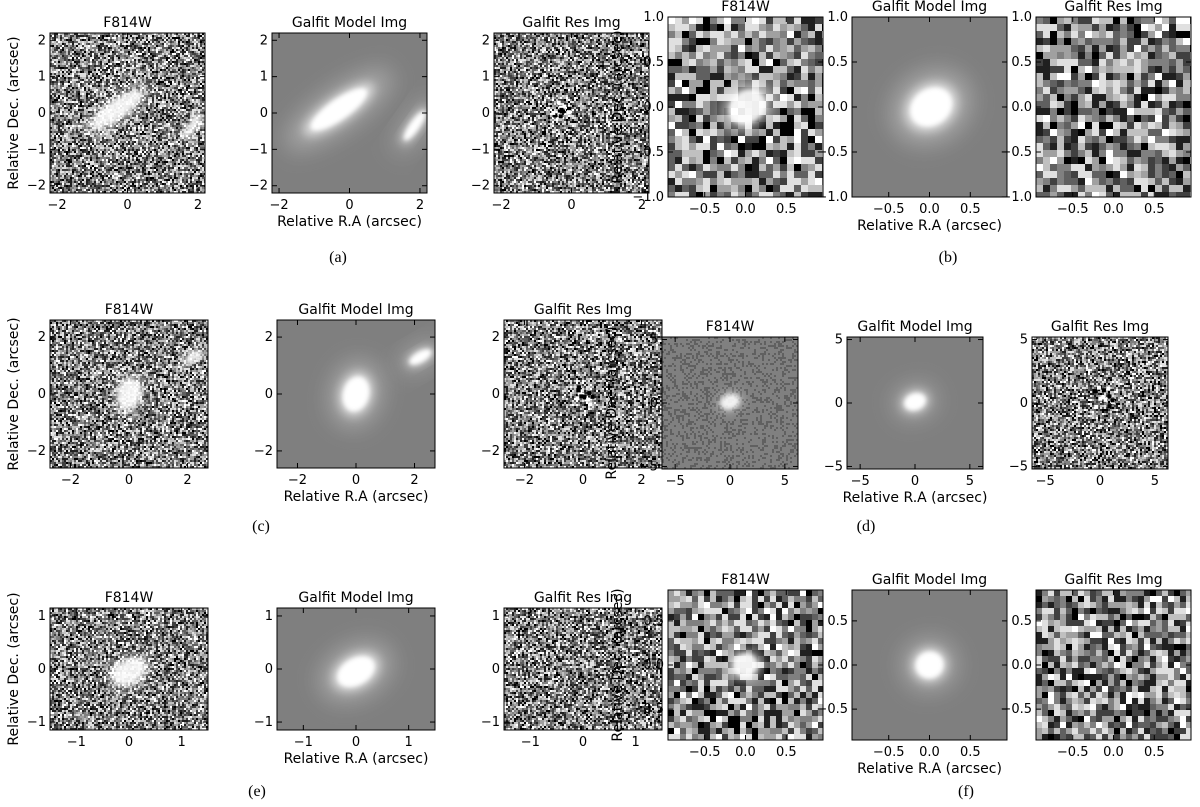 The height and width of the screenshot is (807, 1200). I want to click on subplot-model-d: Galfit Model Img −5 0 5 −5 0 5, so click(904, 404).